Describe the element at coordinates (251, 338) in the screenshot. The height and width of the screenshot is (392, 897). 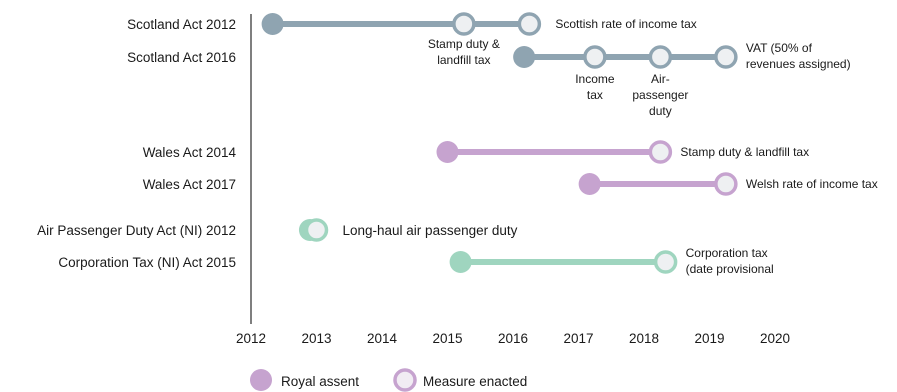
I see `x-tick-label: 2012` at that location.